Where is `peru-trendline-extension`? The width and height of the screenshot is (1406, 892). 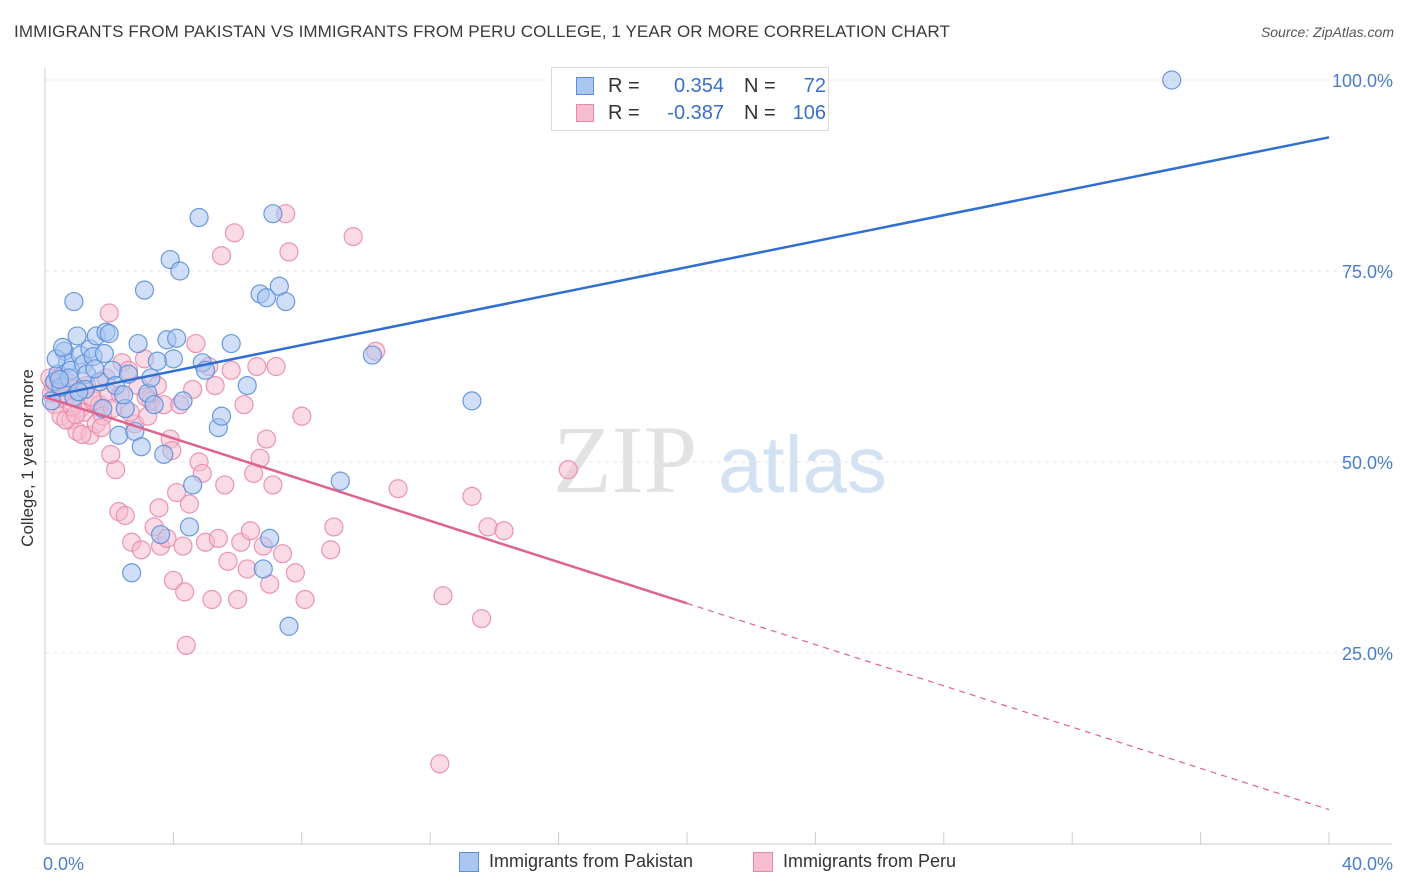
peru-trendline-extension is located at coordinates (1008, 706).